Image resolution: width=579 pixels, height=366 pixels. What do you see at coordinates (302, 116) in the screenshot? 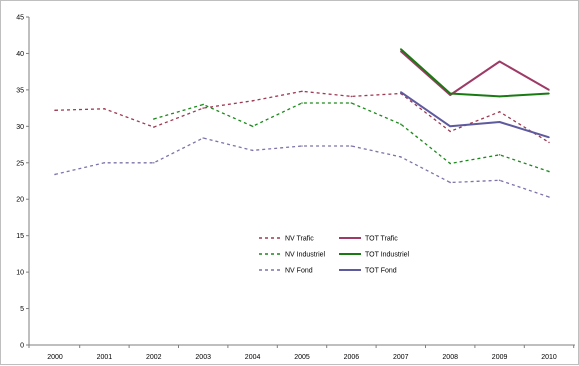
I see `series-line-nv-trafic` at bounding box center [302, 116].